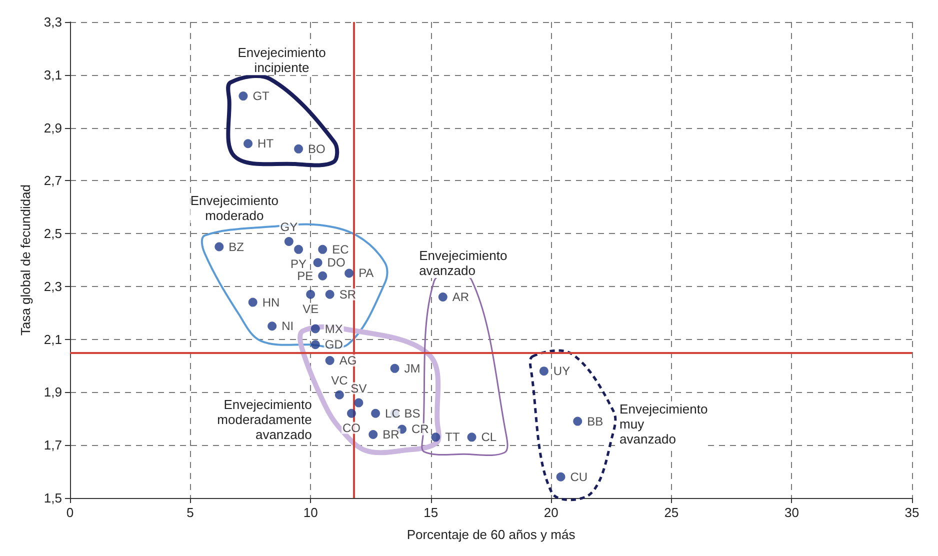 This screenshot has width=938, height=556. Describe the element at coordinates (334, 345) in the screenshot. I see `data-label: GD` at that location.